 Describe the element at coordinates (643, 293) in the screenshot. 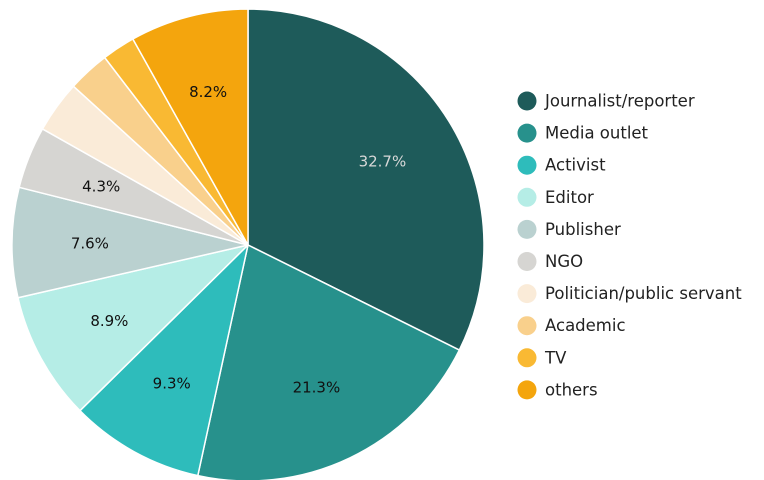

I see `legend-label-politician-public-servant: Politician/public servant` at that location.